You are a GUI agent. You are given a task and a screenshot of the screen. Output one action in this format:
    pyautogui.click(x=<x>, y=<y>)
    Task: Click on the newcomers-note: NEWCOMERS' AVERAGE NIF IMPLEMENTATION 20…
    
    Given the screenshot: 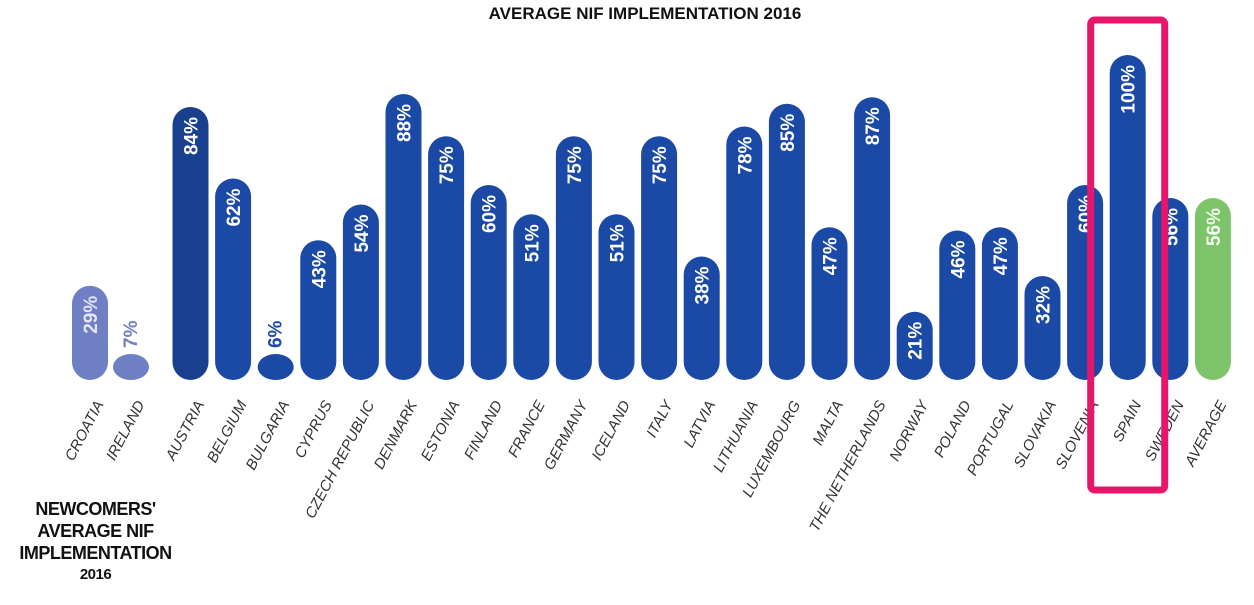 What is the action you would take?
    pyautogui.click(x=95, y=542)
    